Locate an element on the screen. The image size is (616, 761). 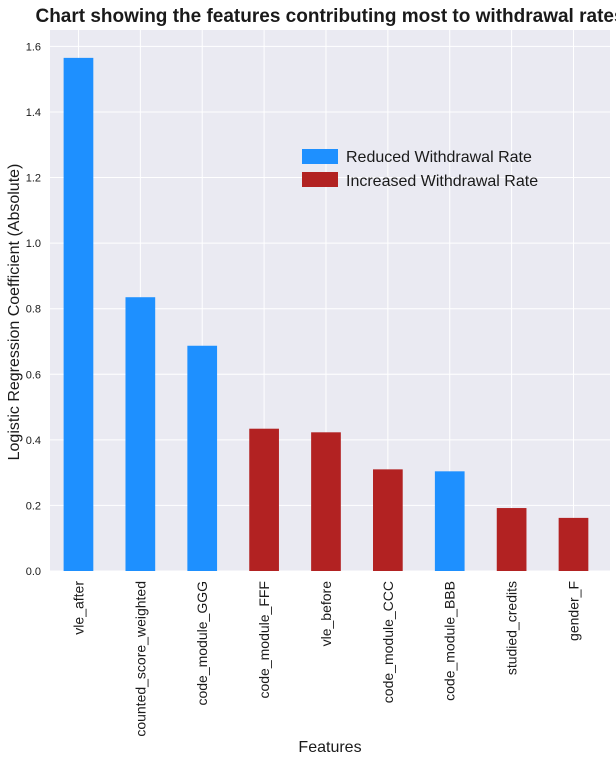
y-axis-ticks: 0.0 0.2 0.4 0.6 0.8 1.0 1.2 1.4 1.6 is located at coordinates (33, 309).